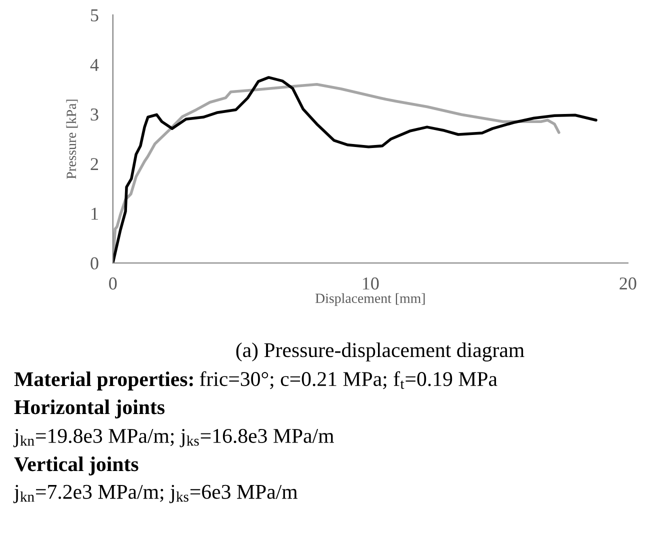 The height and width of the screenshot is (534, 668). Describe the element at coordinates (72, 139) in the screenshot. I see `y-axis-title: Pressure [kPa]` at that location.